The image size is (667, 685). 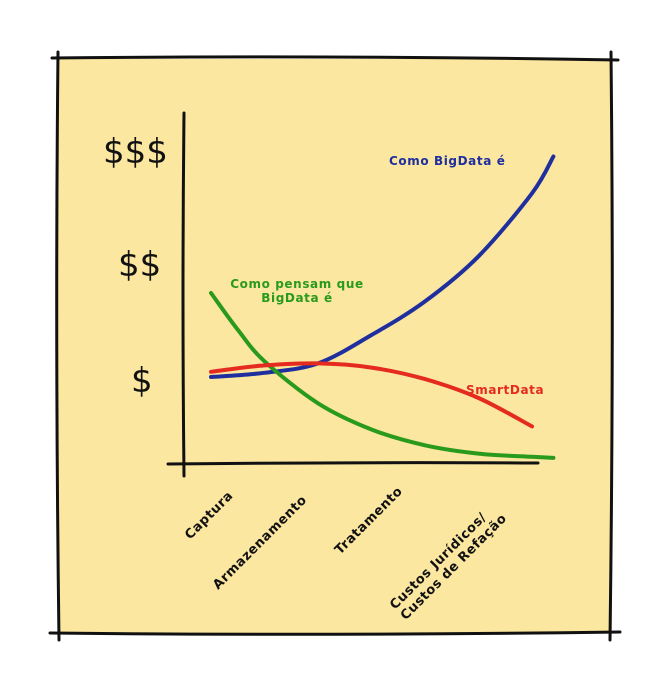 I want to click on y-tick-labels: $$$$$$, so click(x=135, y=266).